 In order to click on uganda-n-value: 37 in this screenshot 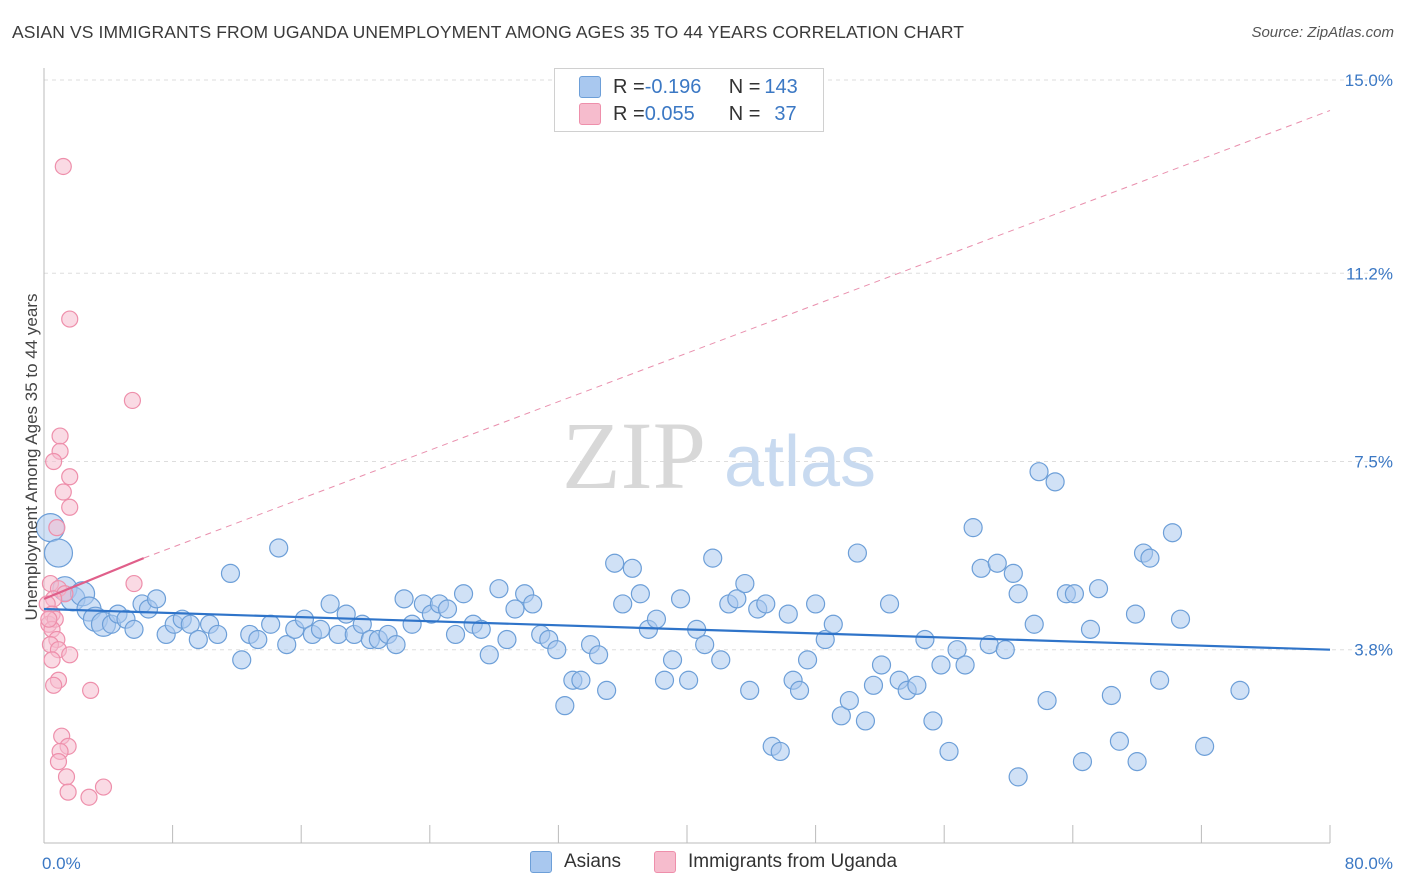, I will do `click(785, 113)`.